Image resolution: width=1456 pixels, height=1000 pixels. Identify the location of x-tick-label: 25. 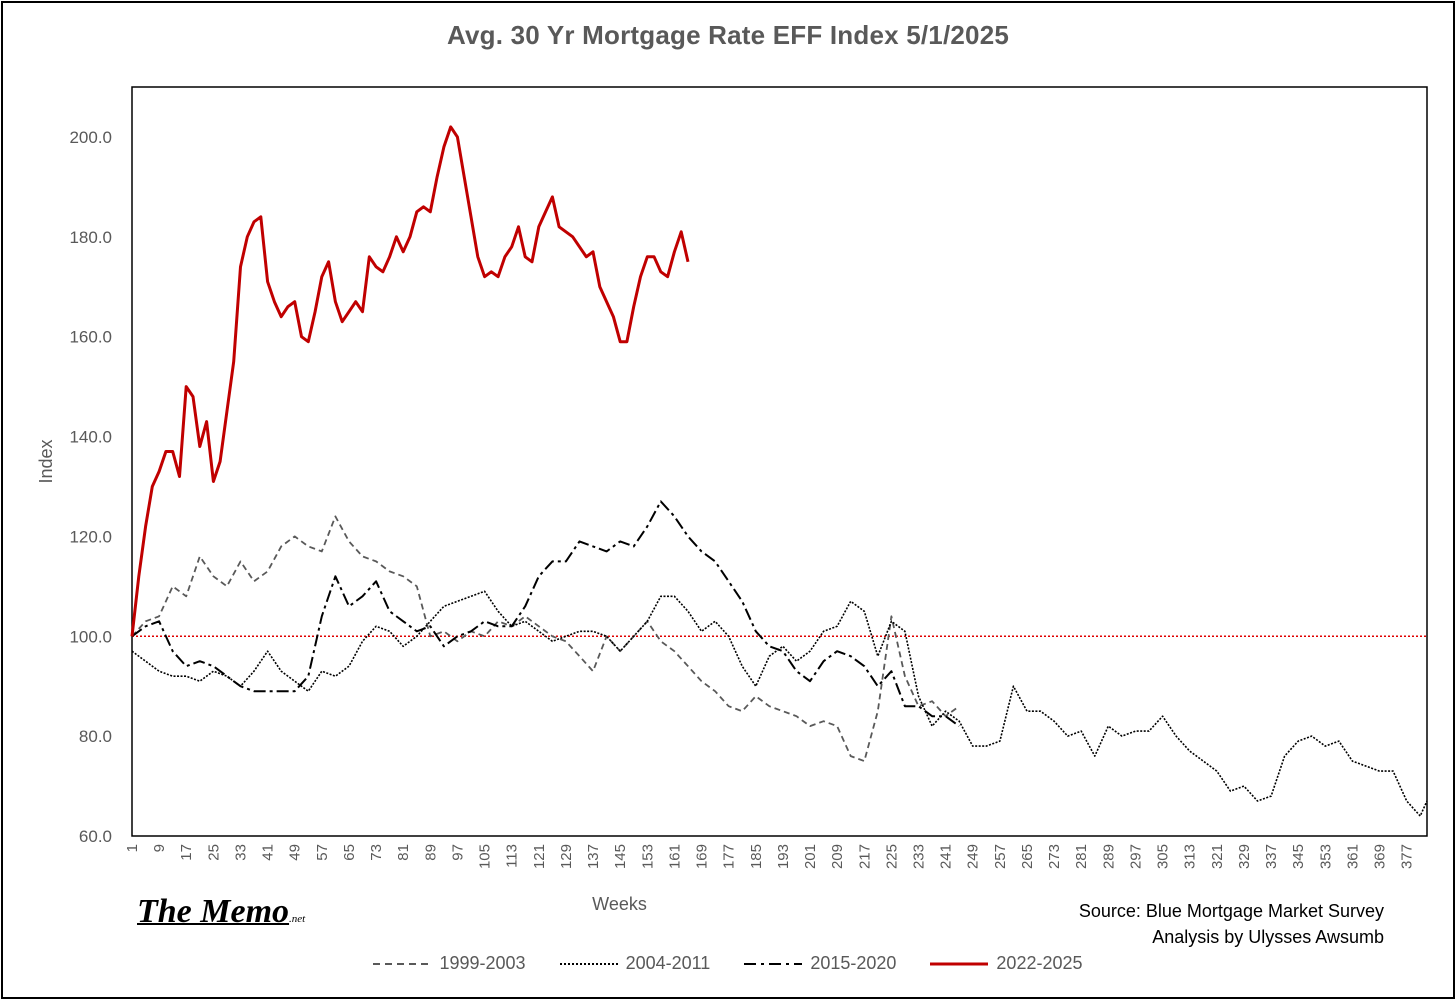
(213, 852).